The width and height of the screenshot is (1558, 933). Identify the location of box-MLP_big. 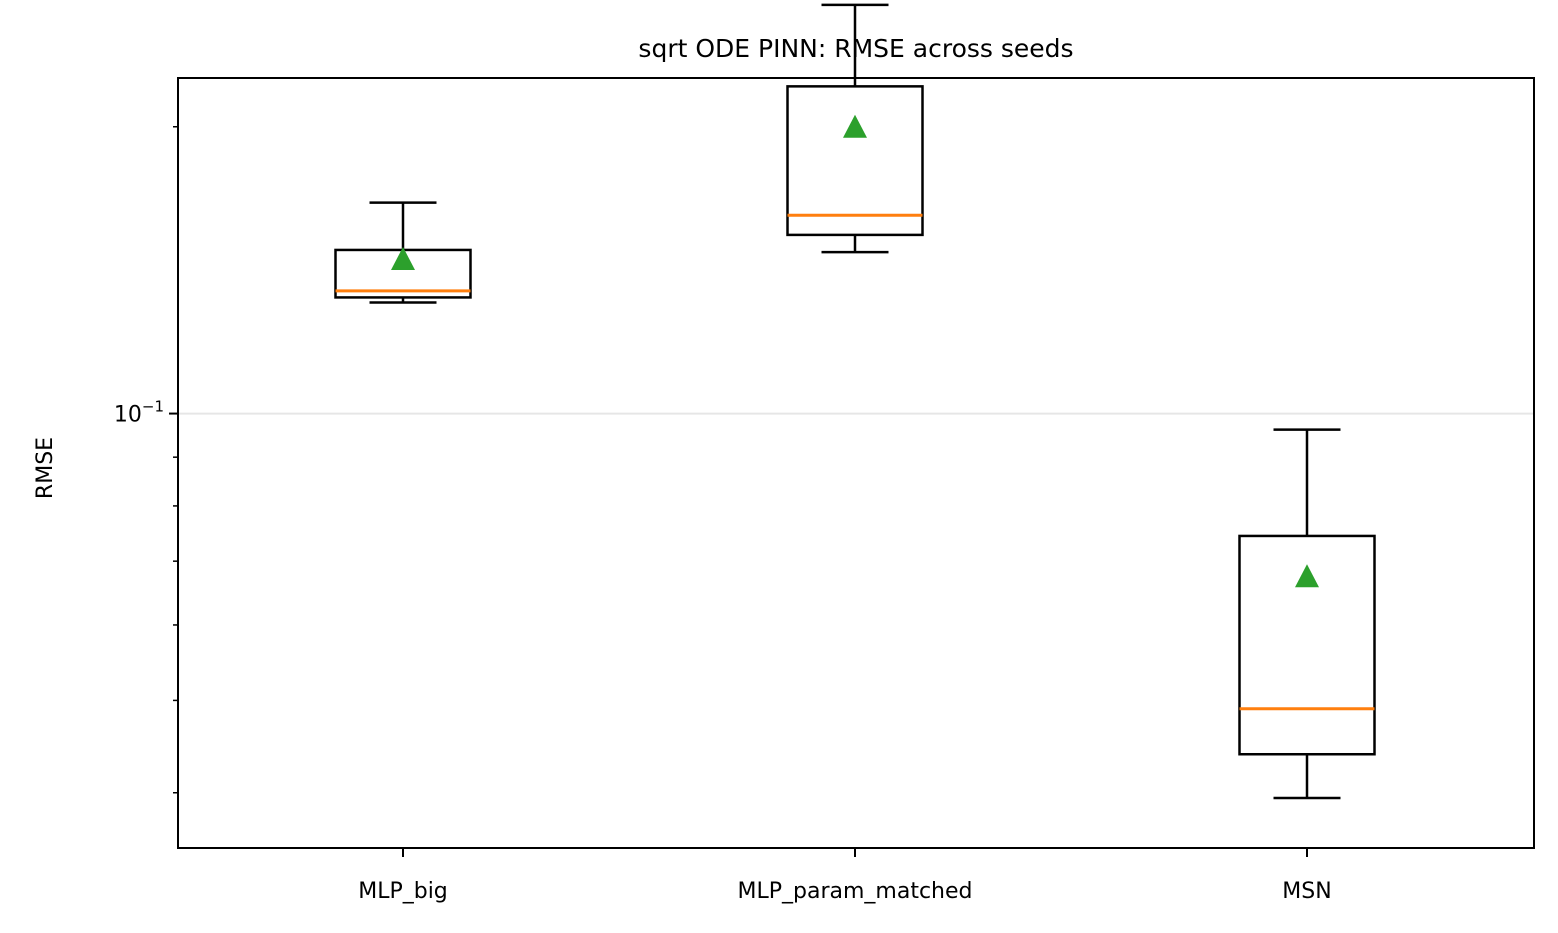
(403, 252).